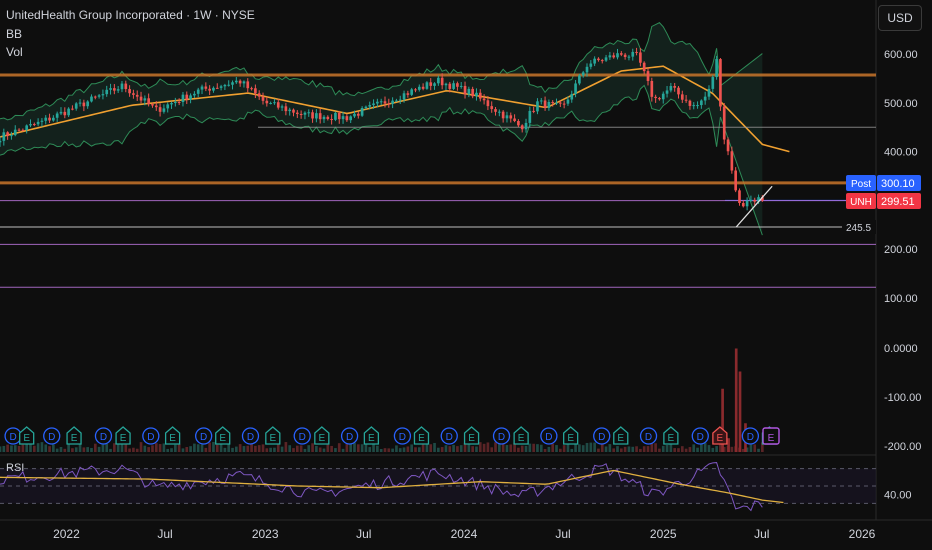 The image size is (932, 550). Describe the element at coordinates (392, 435) in the screenshot. I see `event-markers: DEDEDEDEDEDEDEDEDEDEDEDEDEDEDEDEE` at that location.